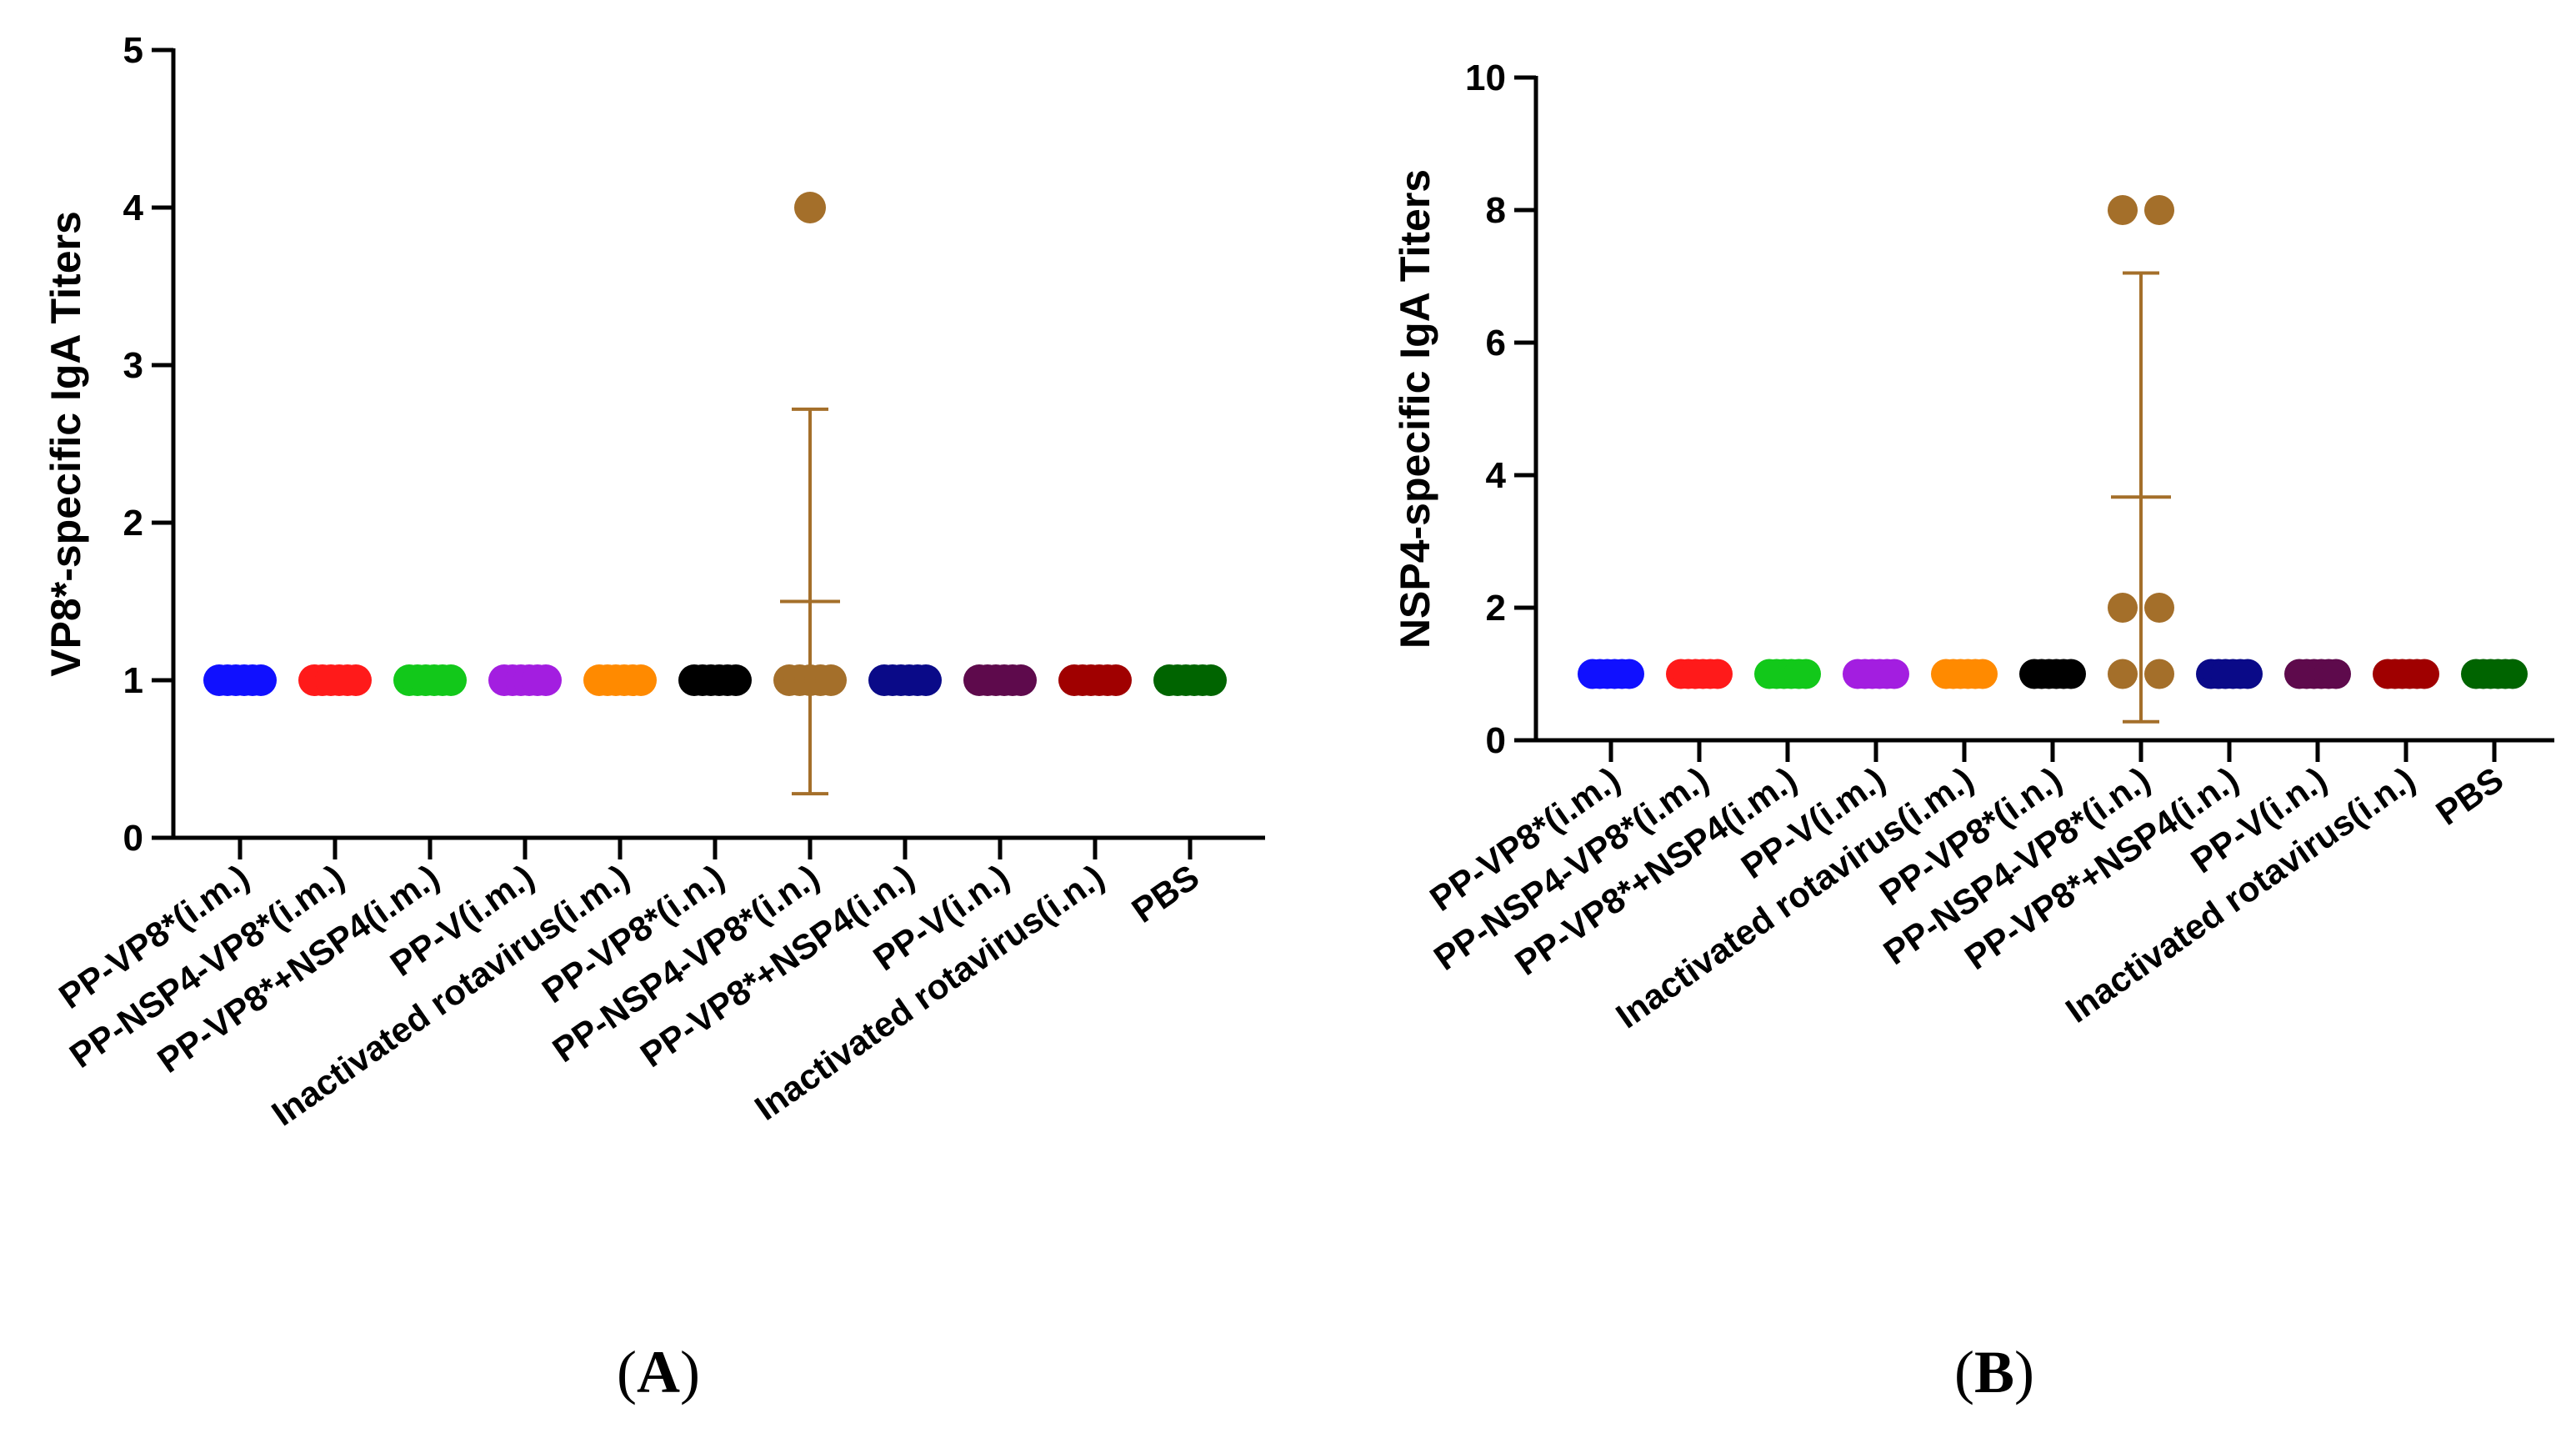 This screenshot has width=2576, height=1433. I want to click on y-tick-label: 6, so click(1496, 343).